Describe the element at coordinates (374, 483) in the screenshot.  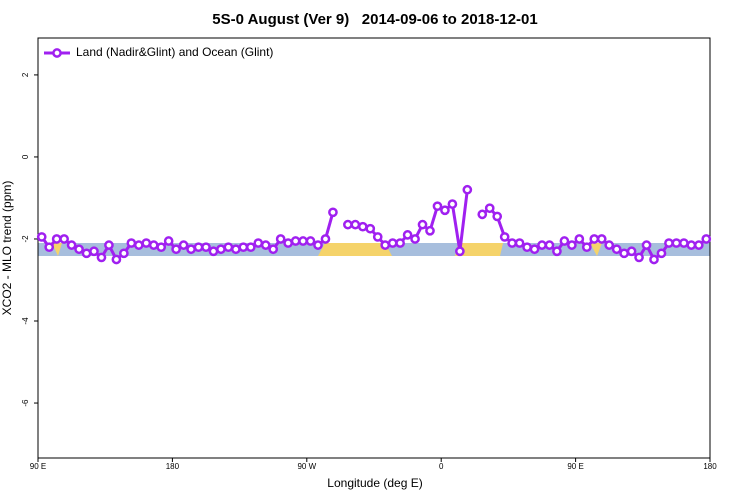
I see `x-axis-label: Longitude (deg E)` at that location.